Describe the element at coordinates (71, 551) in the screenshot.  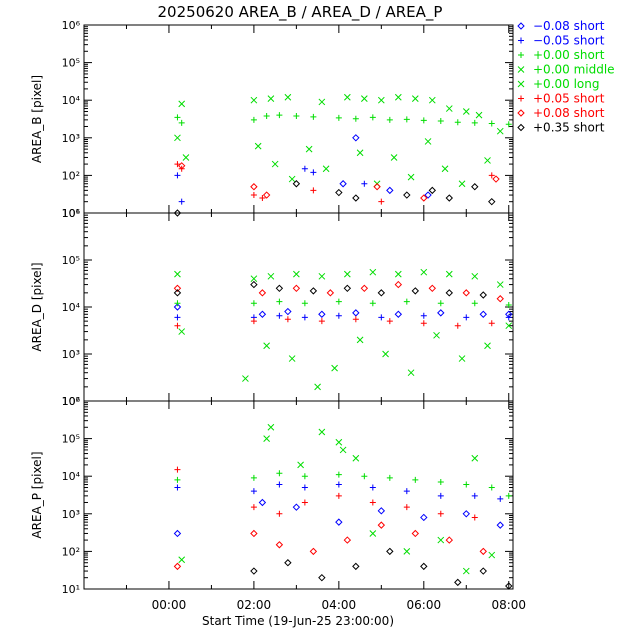
I see `y-tick-label: 10²` at that location.